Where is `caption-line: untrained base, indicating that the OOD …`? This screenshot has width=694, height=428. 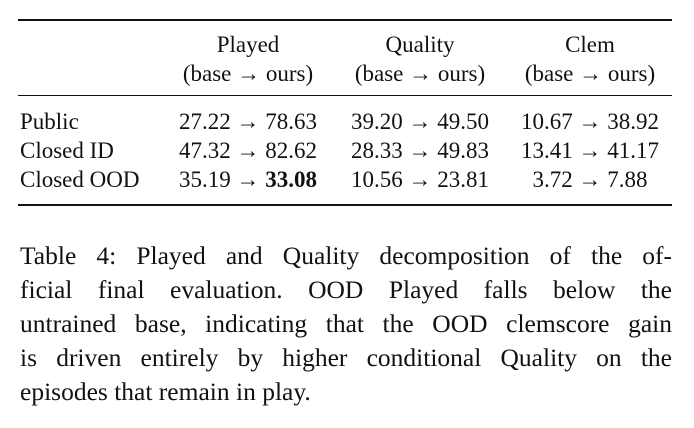
caption-line: untrained base, indicating that the OOD … is located at coordinates (346, 323).